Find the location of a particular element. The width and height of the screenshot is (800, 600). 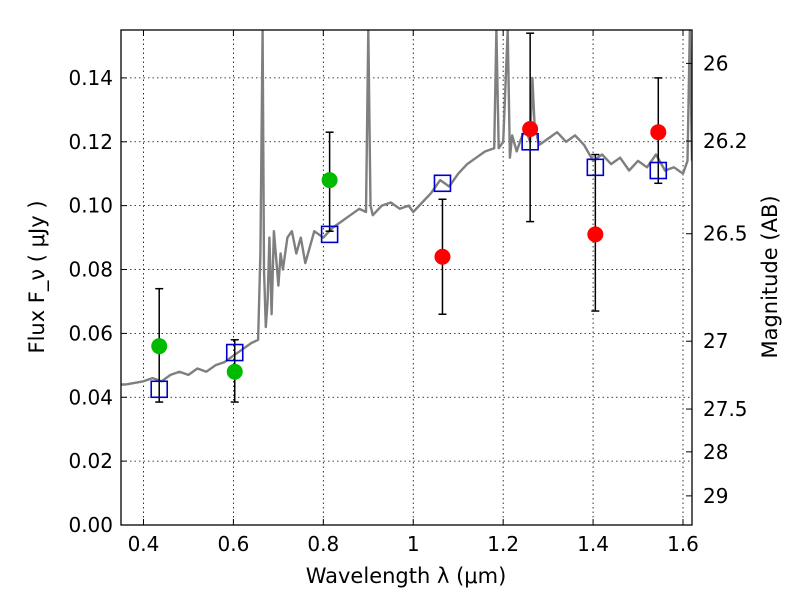

right-axis-title: Magnitude (AB) is located at coordinates (770, 276).